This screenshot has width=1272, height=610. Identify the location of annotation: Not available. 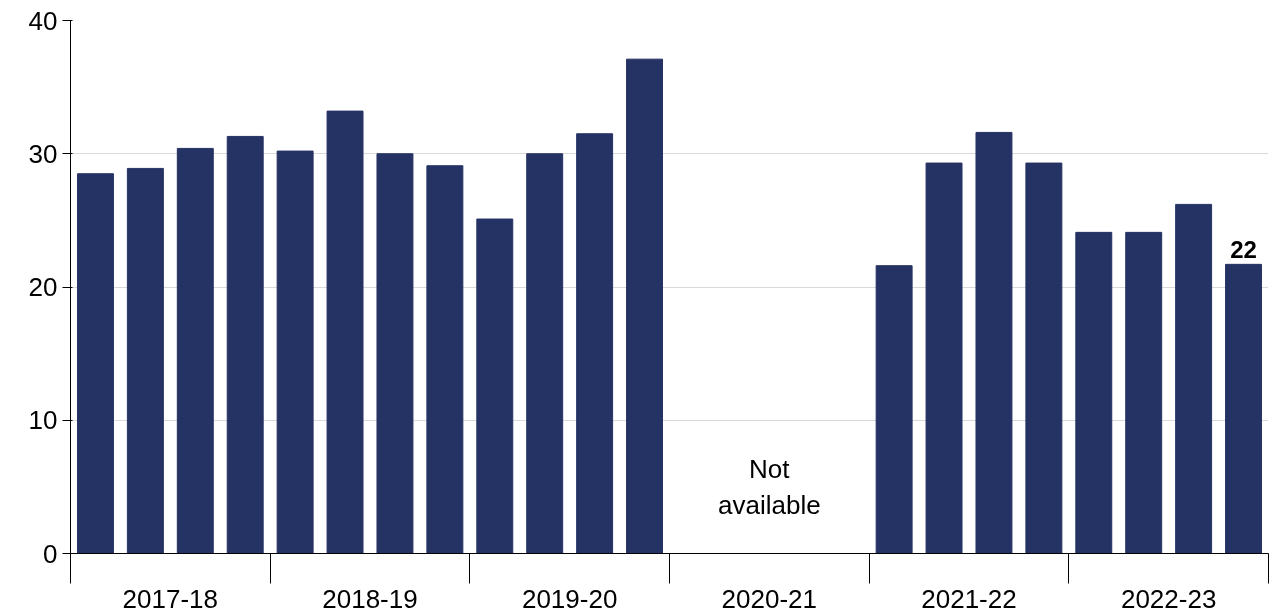
(769, 486).